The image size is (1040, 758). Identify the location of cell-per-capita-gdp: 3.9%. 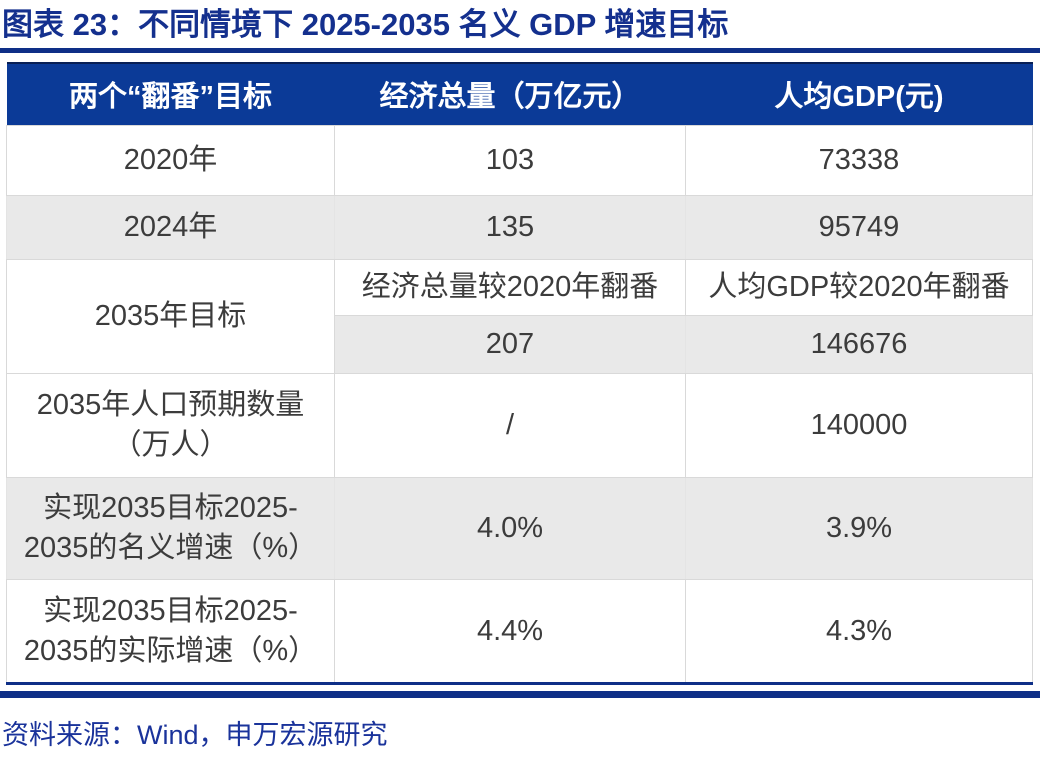
(859, 528).